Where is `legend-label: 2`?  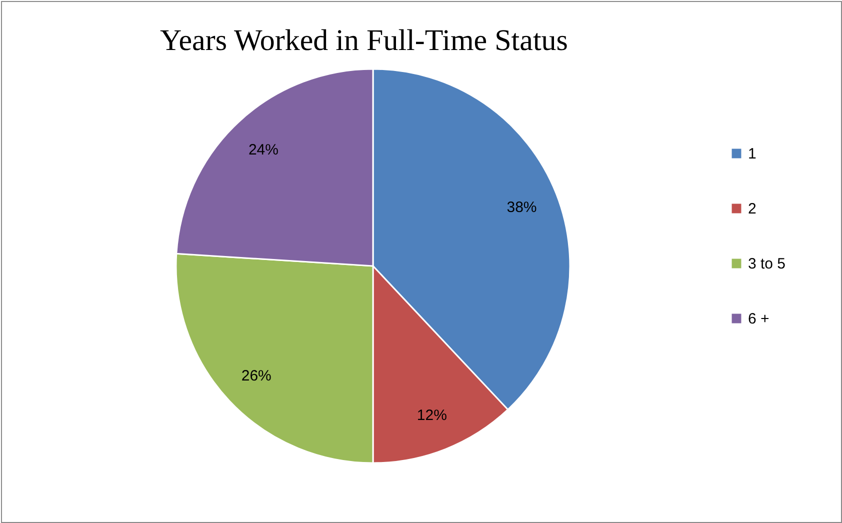 legend-label: 2 is located at coordinates (752, 209).